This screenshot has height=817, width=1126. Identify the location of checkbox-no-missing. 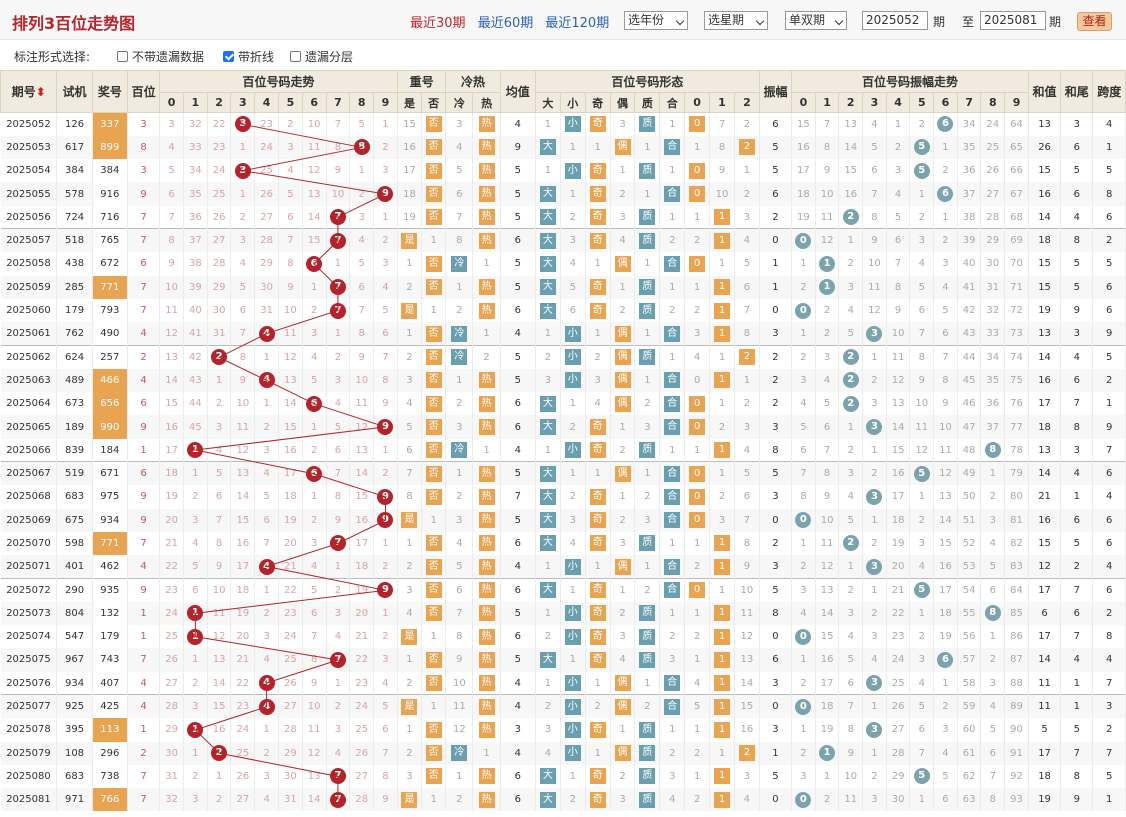
(122, 56).